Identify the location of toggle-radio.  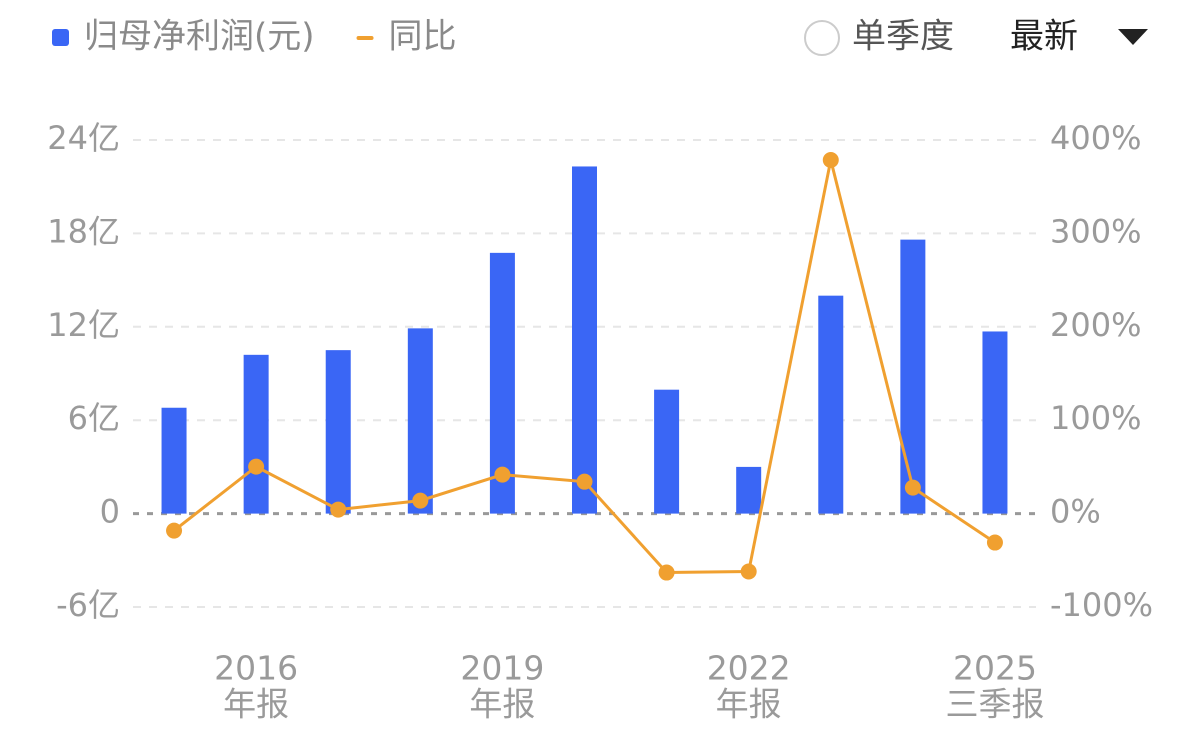
(822, 38).